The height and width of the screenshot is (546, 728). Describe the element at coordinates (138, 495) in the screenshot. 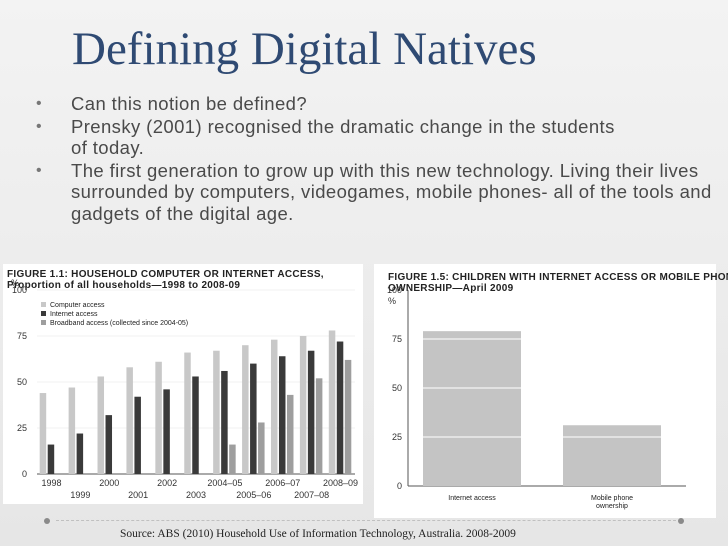

I see `x-tick-label: 2001` at that location.